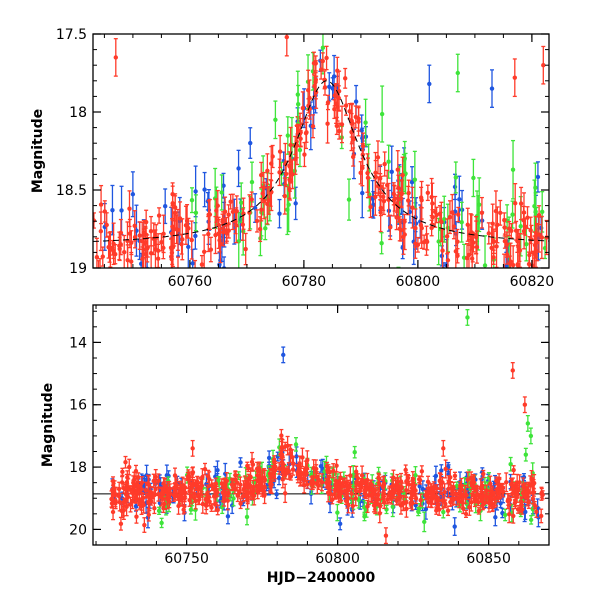 Image resolution: width=600 pixels, height=600 pixels. I want to click on top-y-tick-label: 18, so click(78, 113).